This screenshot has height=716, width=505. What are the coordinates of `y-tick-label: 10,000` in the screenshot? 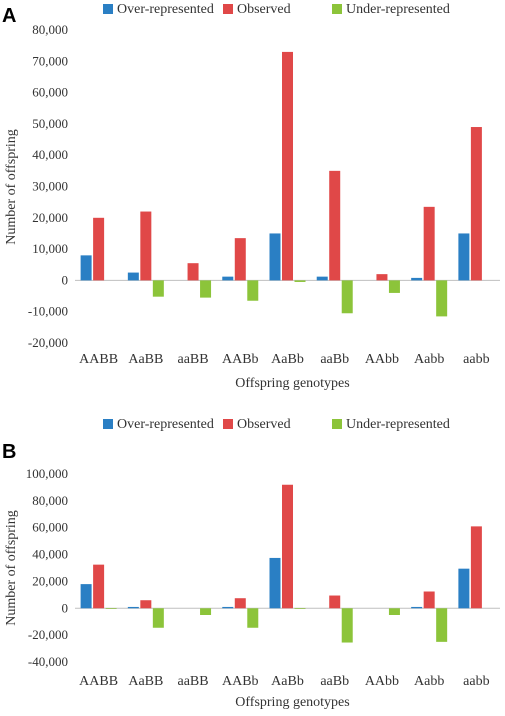 It's located at (50, 248).